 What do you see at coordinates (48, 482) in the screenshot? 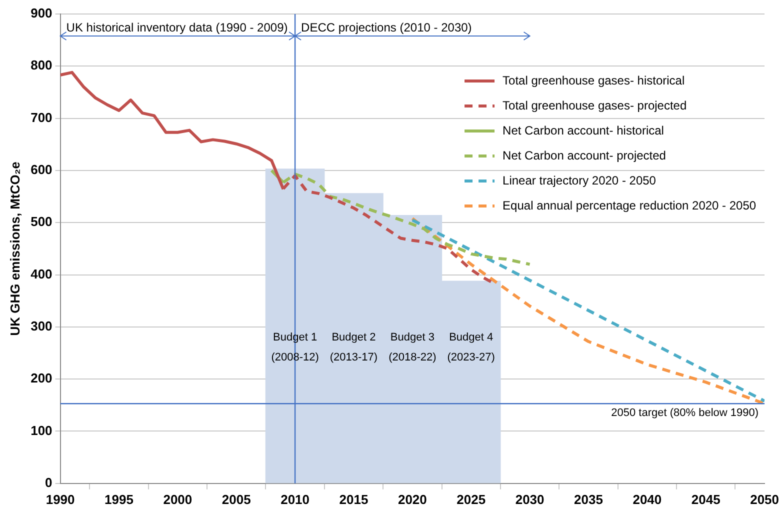
I see `y-tick-label: 0` at bounding box center [48, 482].